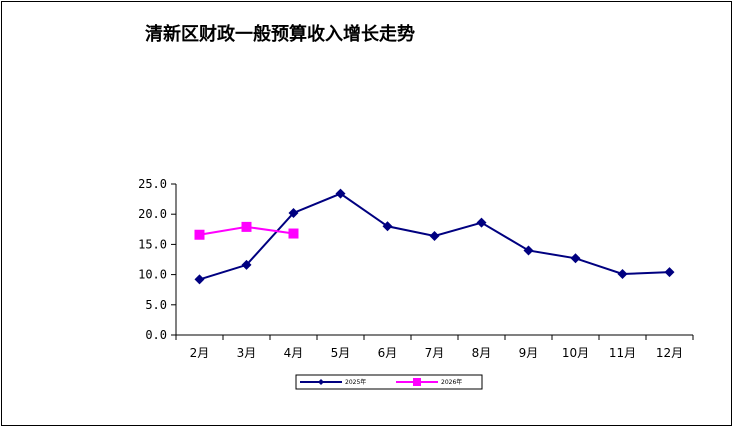 This screenshot has height=429, width=735. What do you see at coordinates (451, 382) in the screenshot?
I see `legend-label: 2026年` at bounding box center [451, 382].